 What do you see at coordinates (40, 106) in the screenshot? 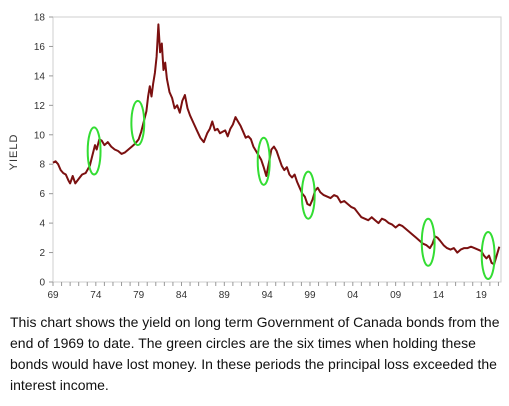
I see `y-tick-label: 12` at bounding box center [40, 106].